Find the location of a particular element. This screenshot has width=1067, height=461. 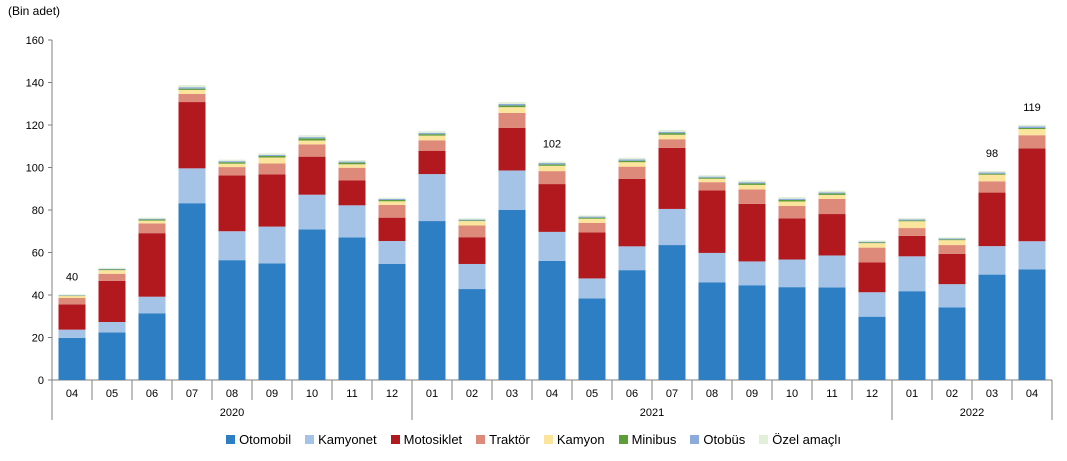

legend-label: Özel amaçlı is located at coordinates (806, 439).